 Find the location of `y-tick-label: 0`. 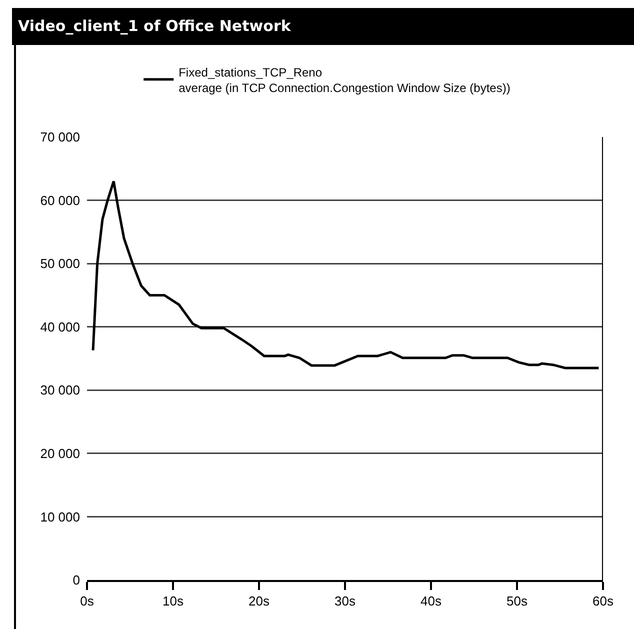

y-tick-label: 0 is located at coordinates (76, 580).